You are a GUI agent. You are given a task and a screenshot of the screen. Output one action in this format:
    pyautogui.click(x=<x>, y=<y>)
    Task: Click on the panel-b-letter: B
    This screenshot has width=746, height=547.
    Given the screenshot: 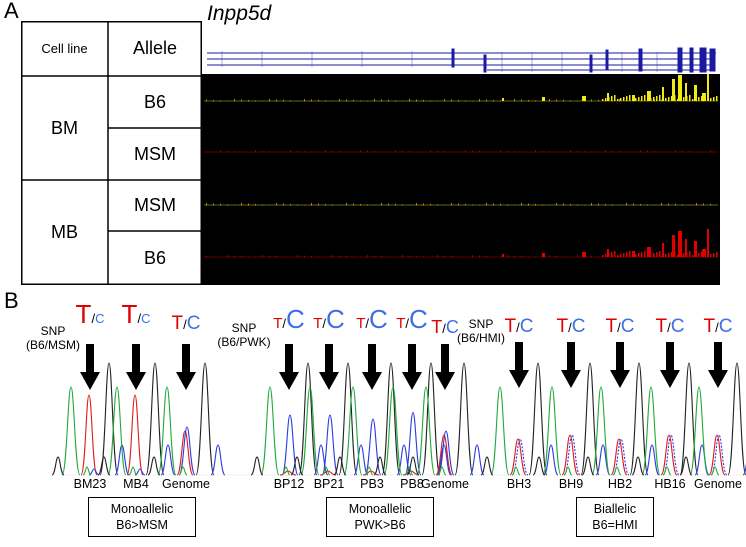 What is the action you would take?
    pyautogui.click(x=11, y=300)
    